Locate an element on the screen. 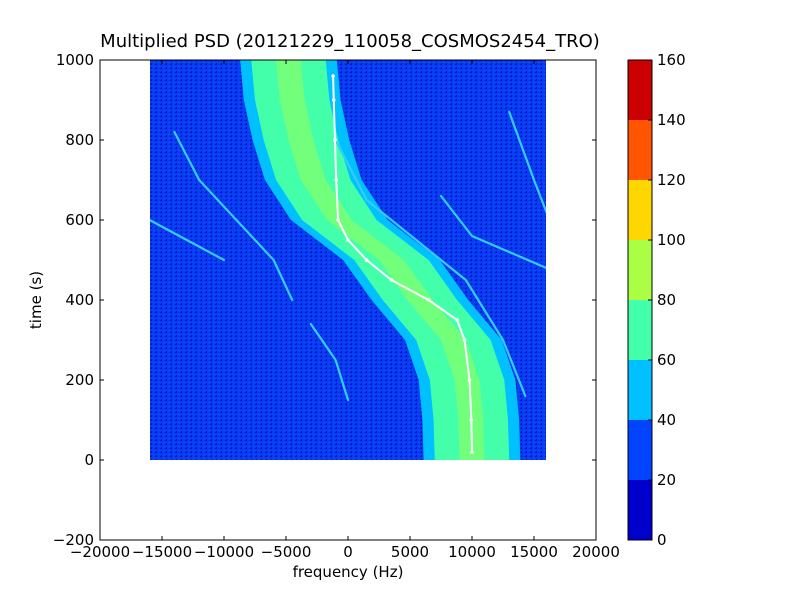 This screenshot has height=600, width=800. fit-curve is located at coordinates (402, 264).